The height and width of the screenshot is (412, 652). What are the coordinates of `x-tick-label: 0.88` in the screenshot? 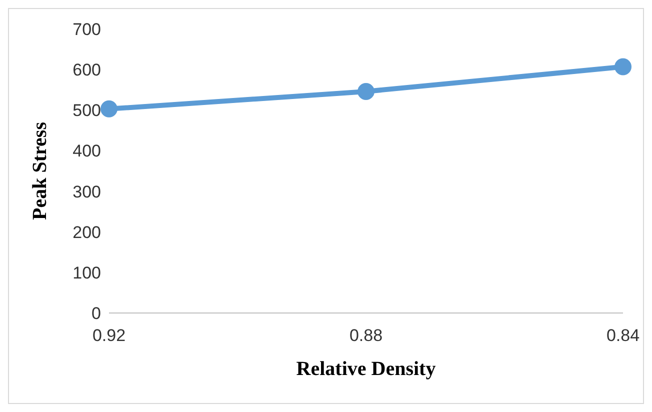 It's located at (366, 336).